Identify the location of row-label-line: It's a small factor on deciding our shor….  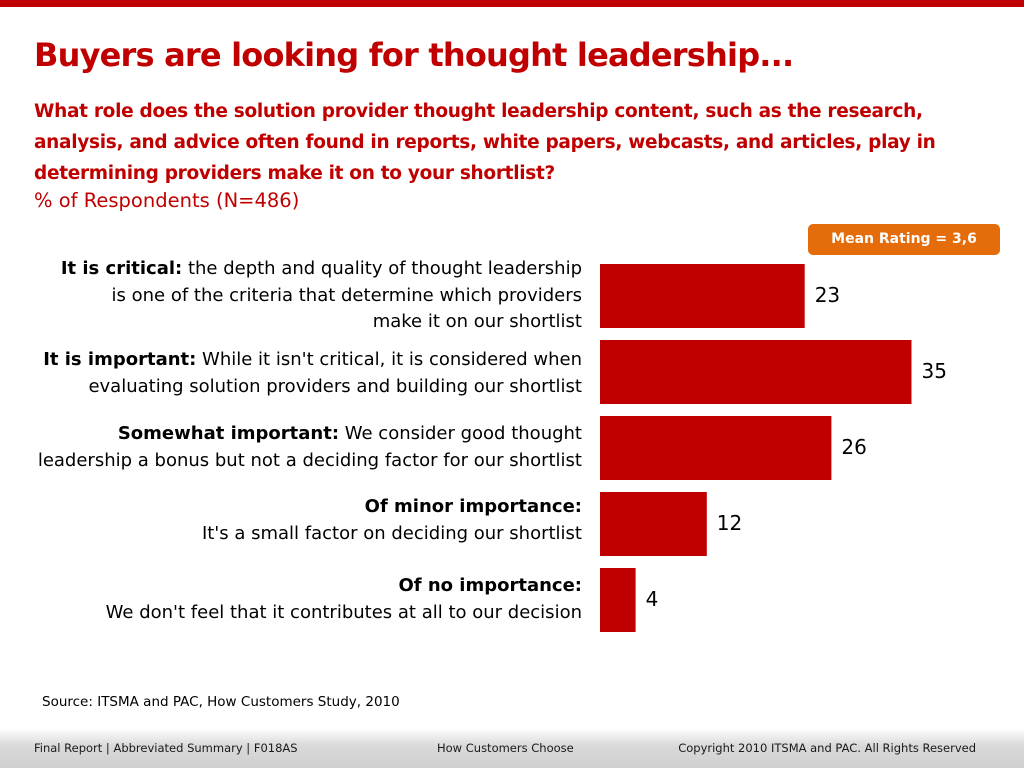
(391, 533).